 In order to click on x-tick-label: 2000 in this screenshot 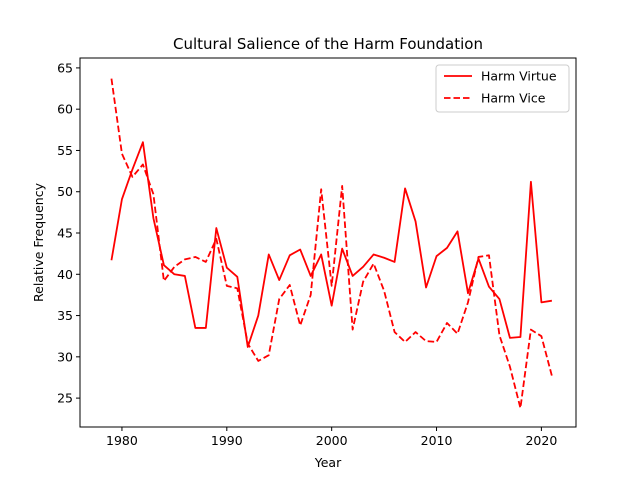, I will do `click(332, 440)`.